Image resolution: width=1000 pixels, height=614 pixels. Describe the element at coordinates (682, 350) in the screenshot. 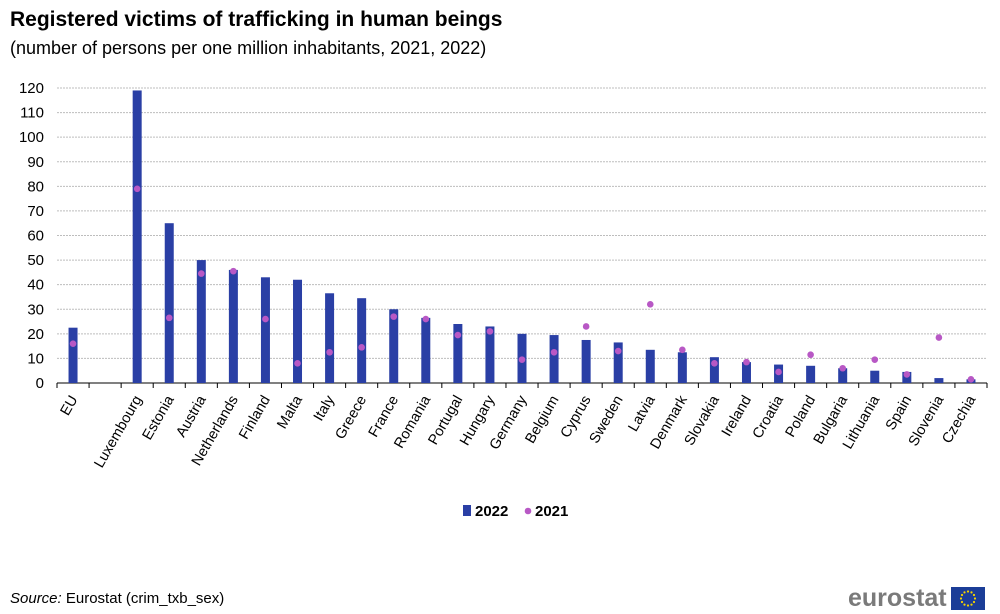

I see `dot-2021-denmark` at that location.